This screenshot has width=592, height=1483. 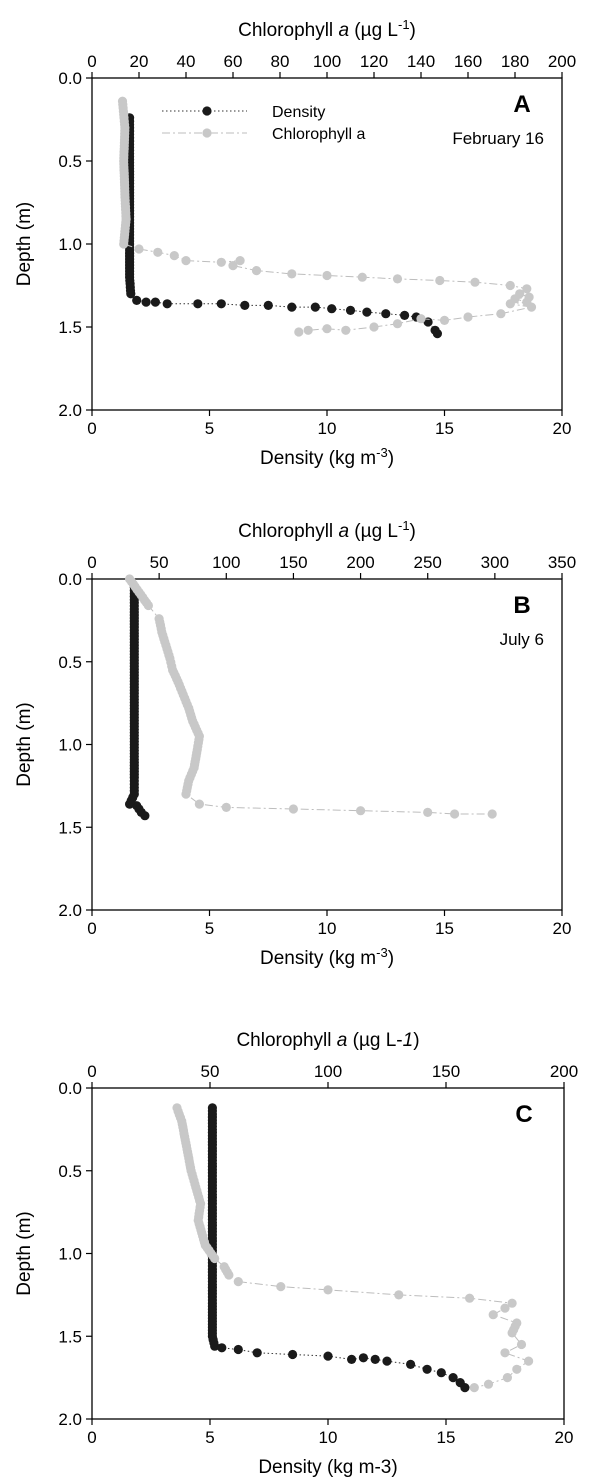 What do you see at coordinates (318, 134) in the screenshot?
I see `legend-label: Chlorophyll a` at bounding box center [318, 134].